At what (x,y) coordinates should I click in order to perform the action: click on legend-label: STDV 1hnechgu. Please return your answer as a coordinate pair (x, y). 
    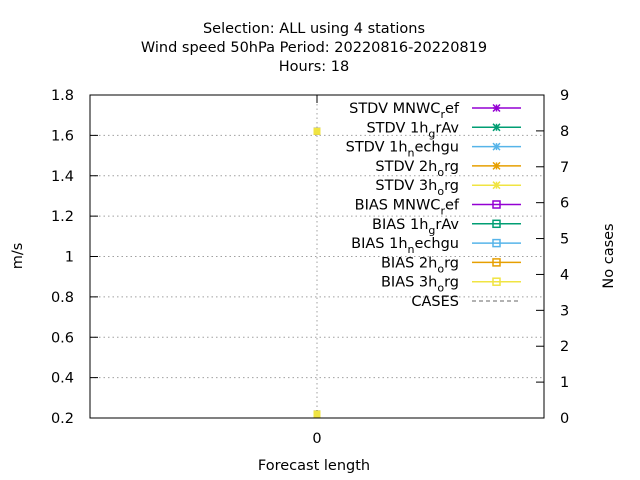
    Looking at the image, I should click on (402, 150).